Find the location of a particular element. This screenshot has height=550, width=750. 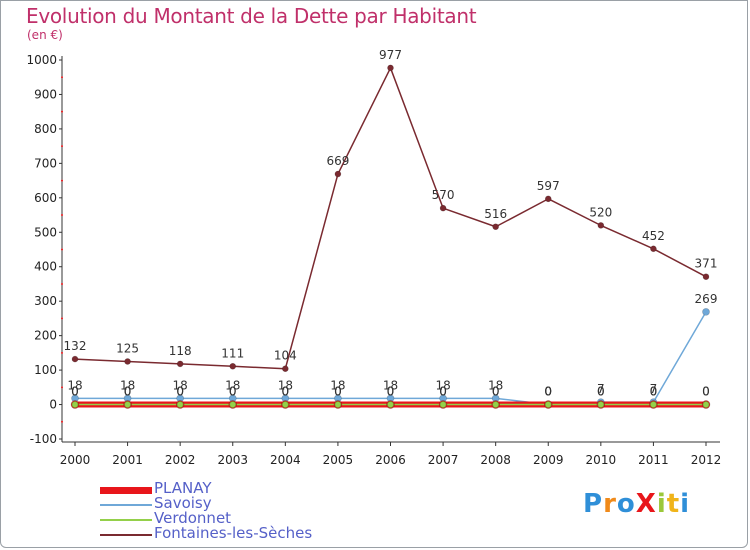

y-tick-label: 100 is located at coordinates (45, 370).